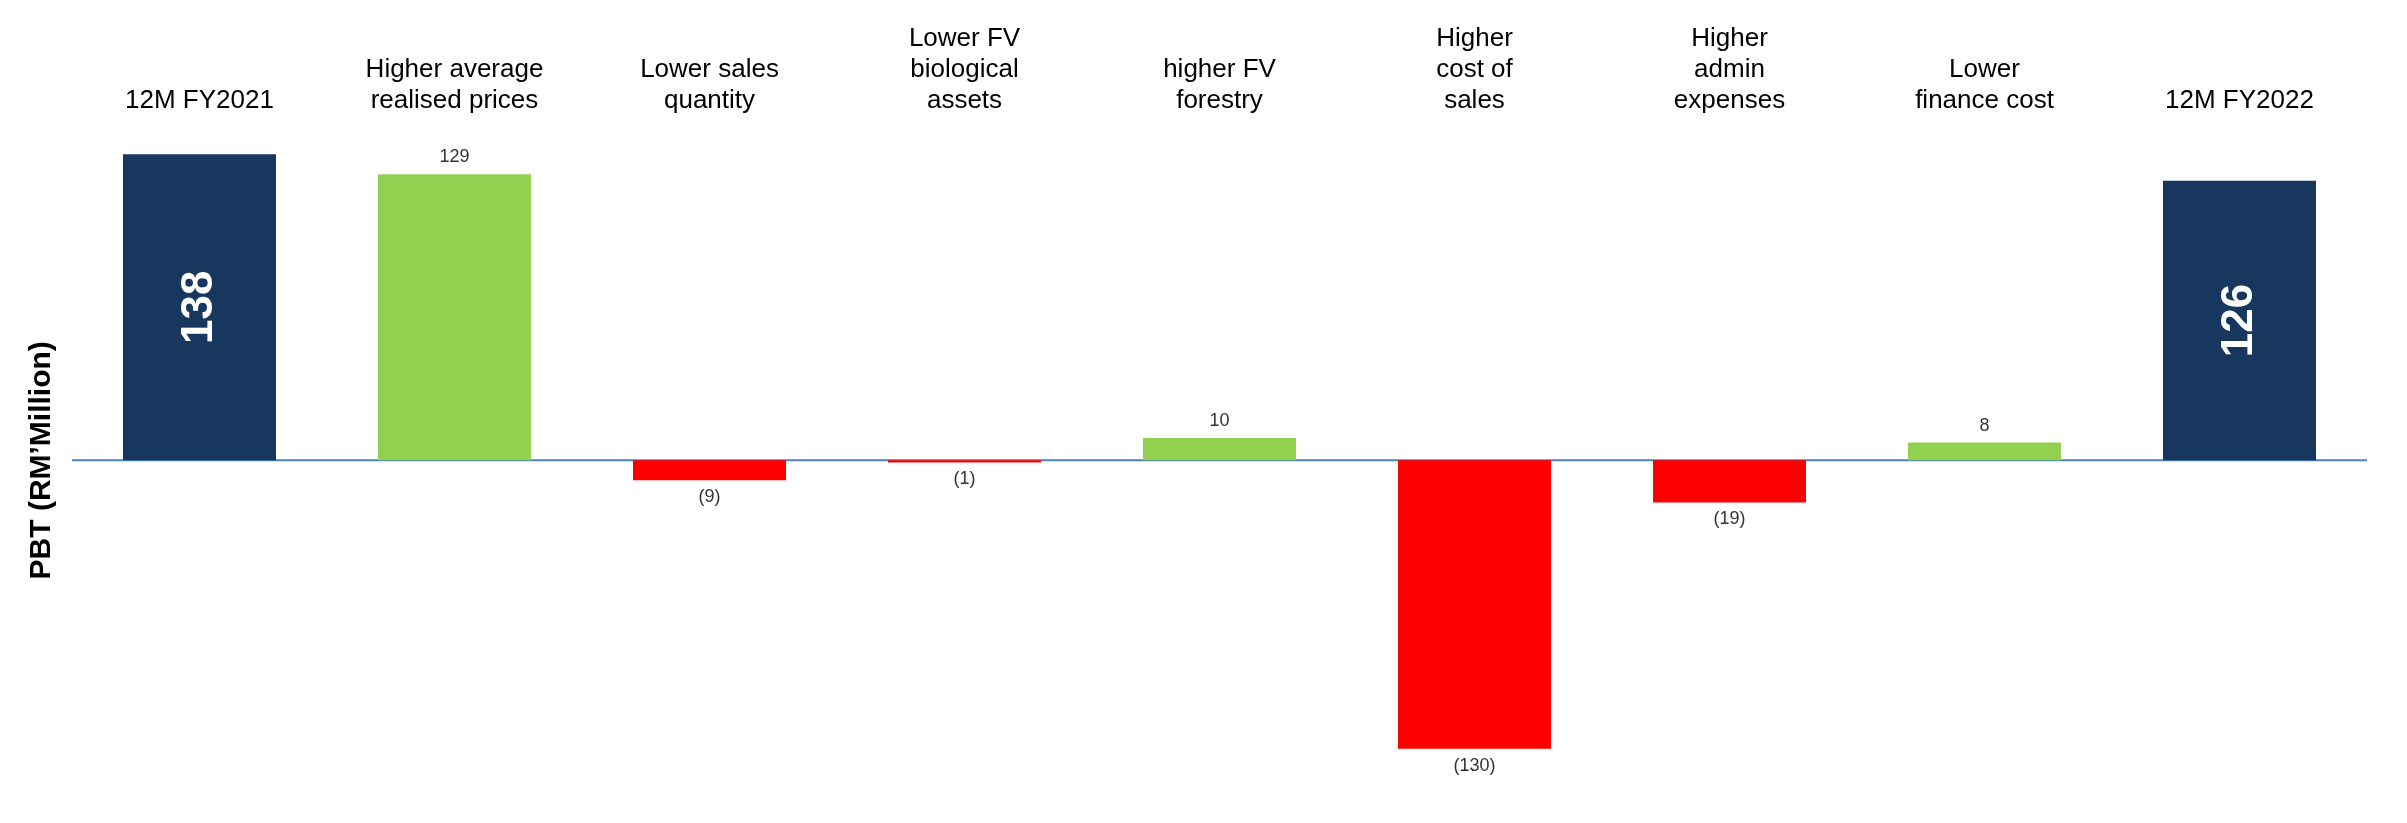 Image resolution: width=2407 pixels, height=823 pixels. I want to click on x-tick-label: Lower FV biological assets, so click(964, 68).